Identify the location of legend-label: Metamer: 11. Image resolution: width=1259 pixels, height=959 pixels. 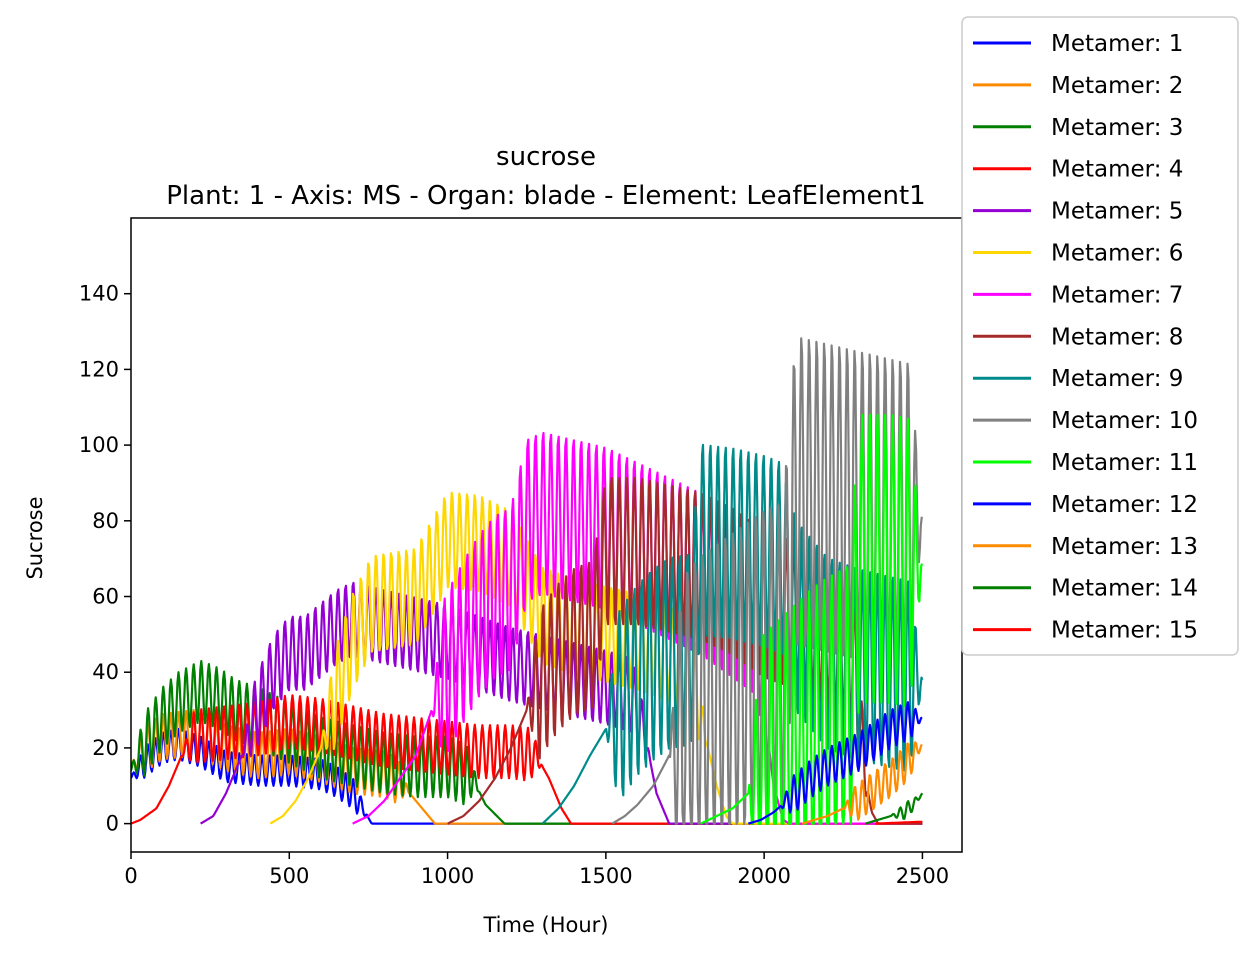
(1124, 463).